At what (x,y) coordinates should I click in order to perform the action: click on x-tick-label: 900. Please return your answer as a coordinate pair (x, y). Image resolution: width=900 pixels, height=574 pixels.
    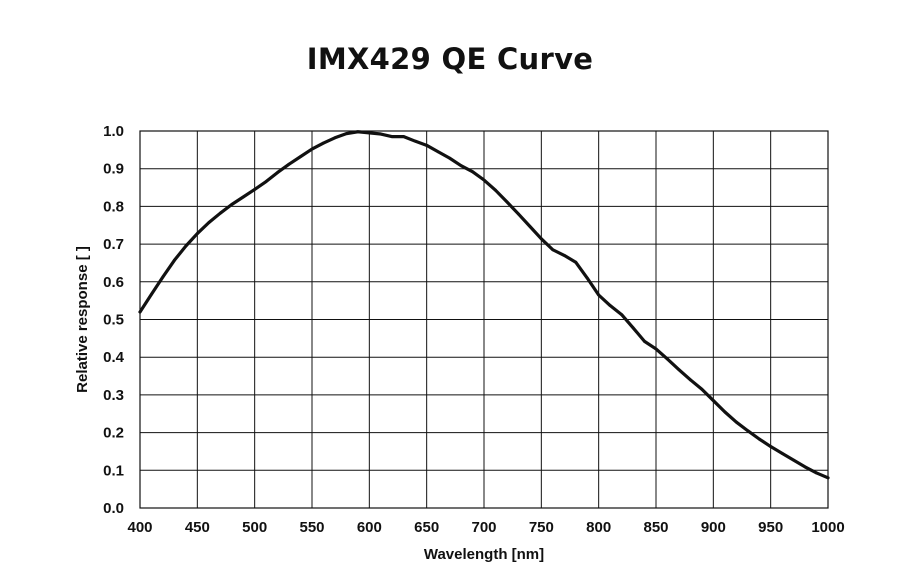
    Looking at the image, I should click on (713, 527).